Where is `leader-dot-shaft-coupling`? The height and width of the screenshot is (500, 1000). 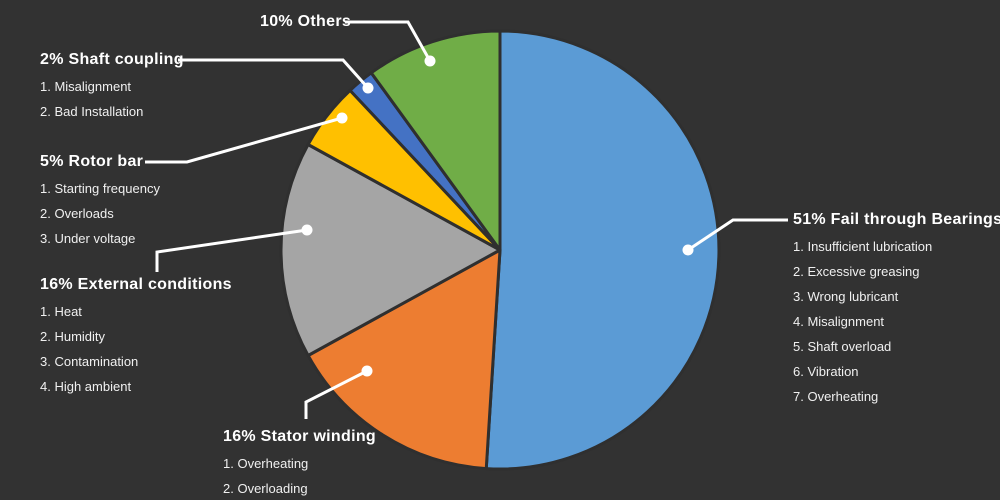 leader-dot-shaft-coupling is located at coordinates (368, 88).